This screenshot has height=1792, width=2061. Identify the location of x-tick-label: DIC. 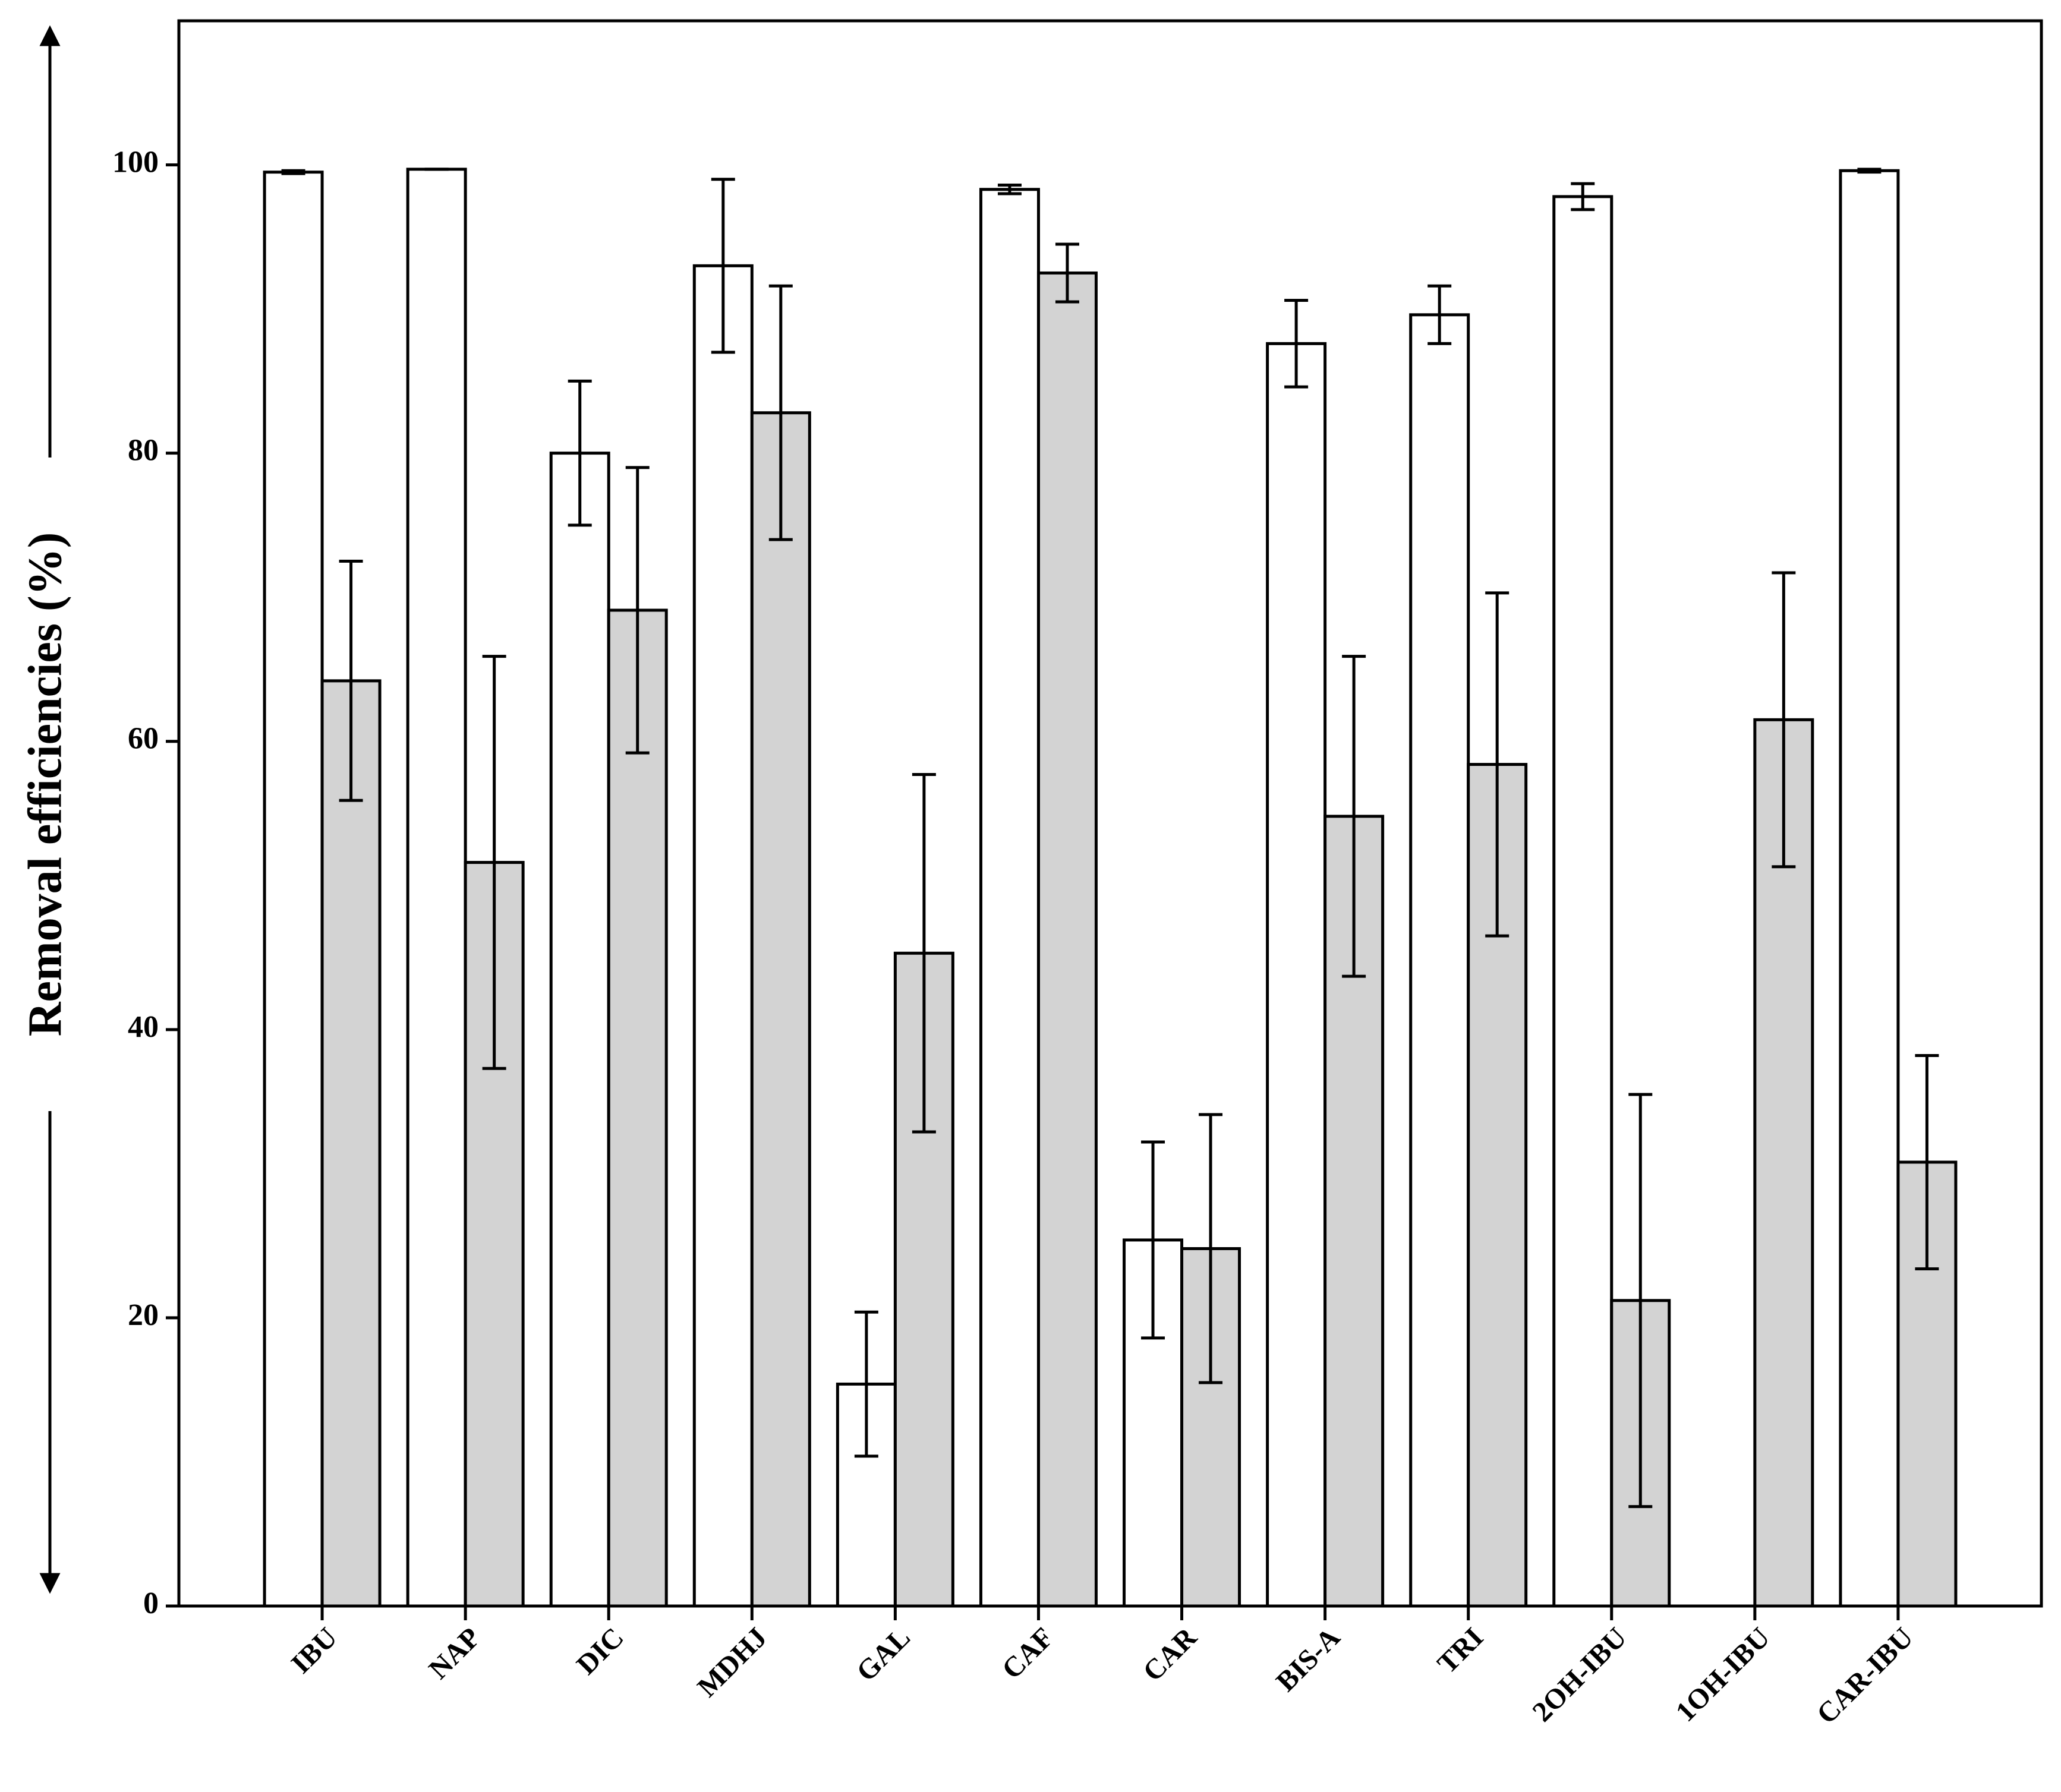
(600, 1651).